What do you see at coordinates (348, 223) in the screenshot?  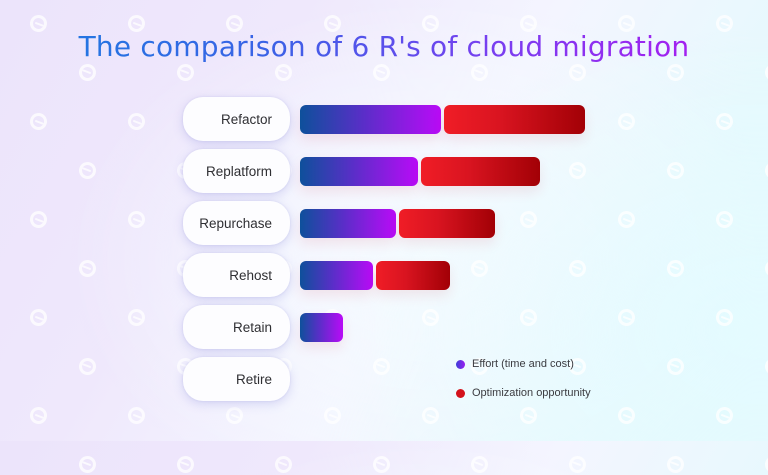 I see `bar-effort-repurchase` at bounding box center [348, 223].